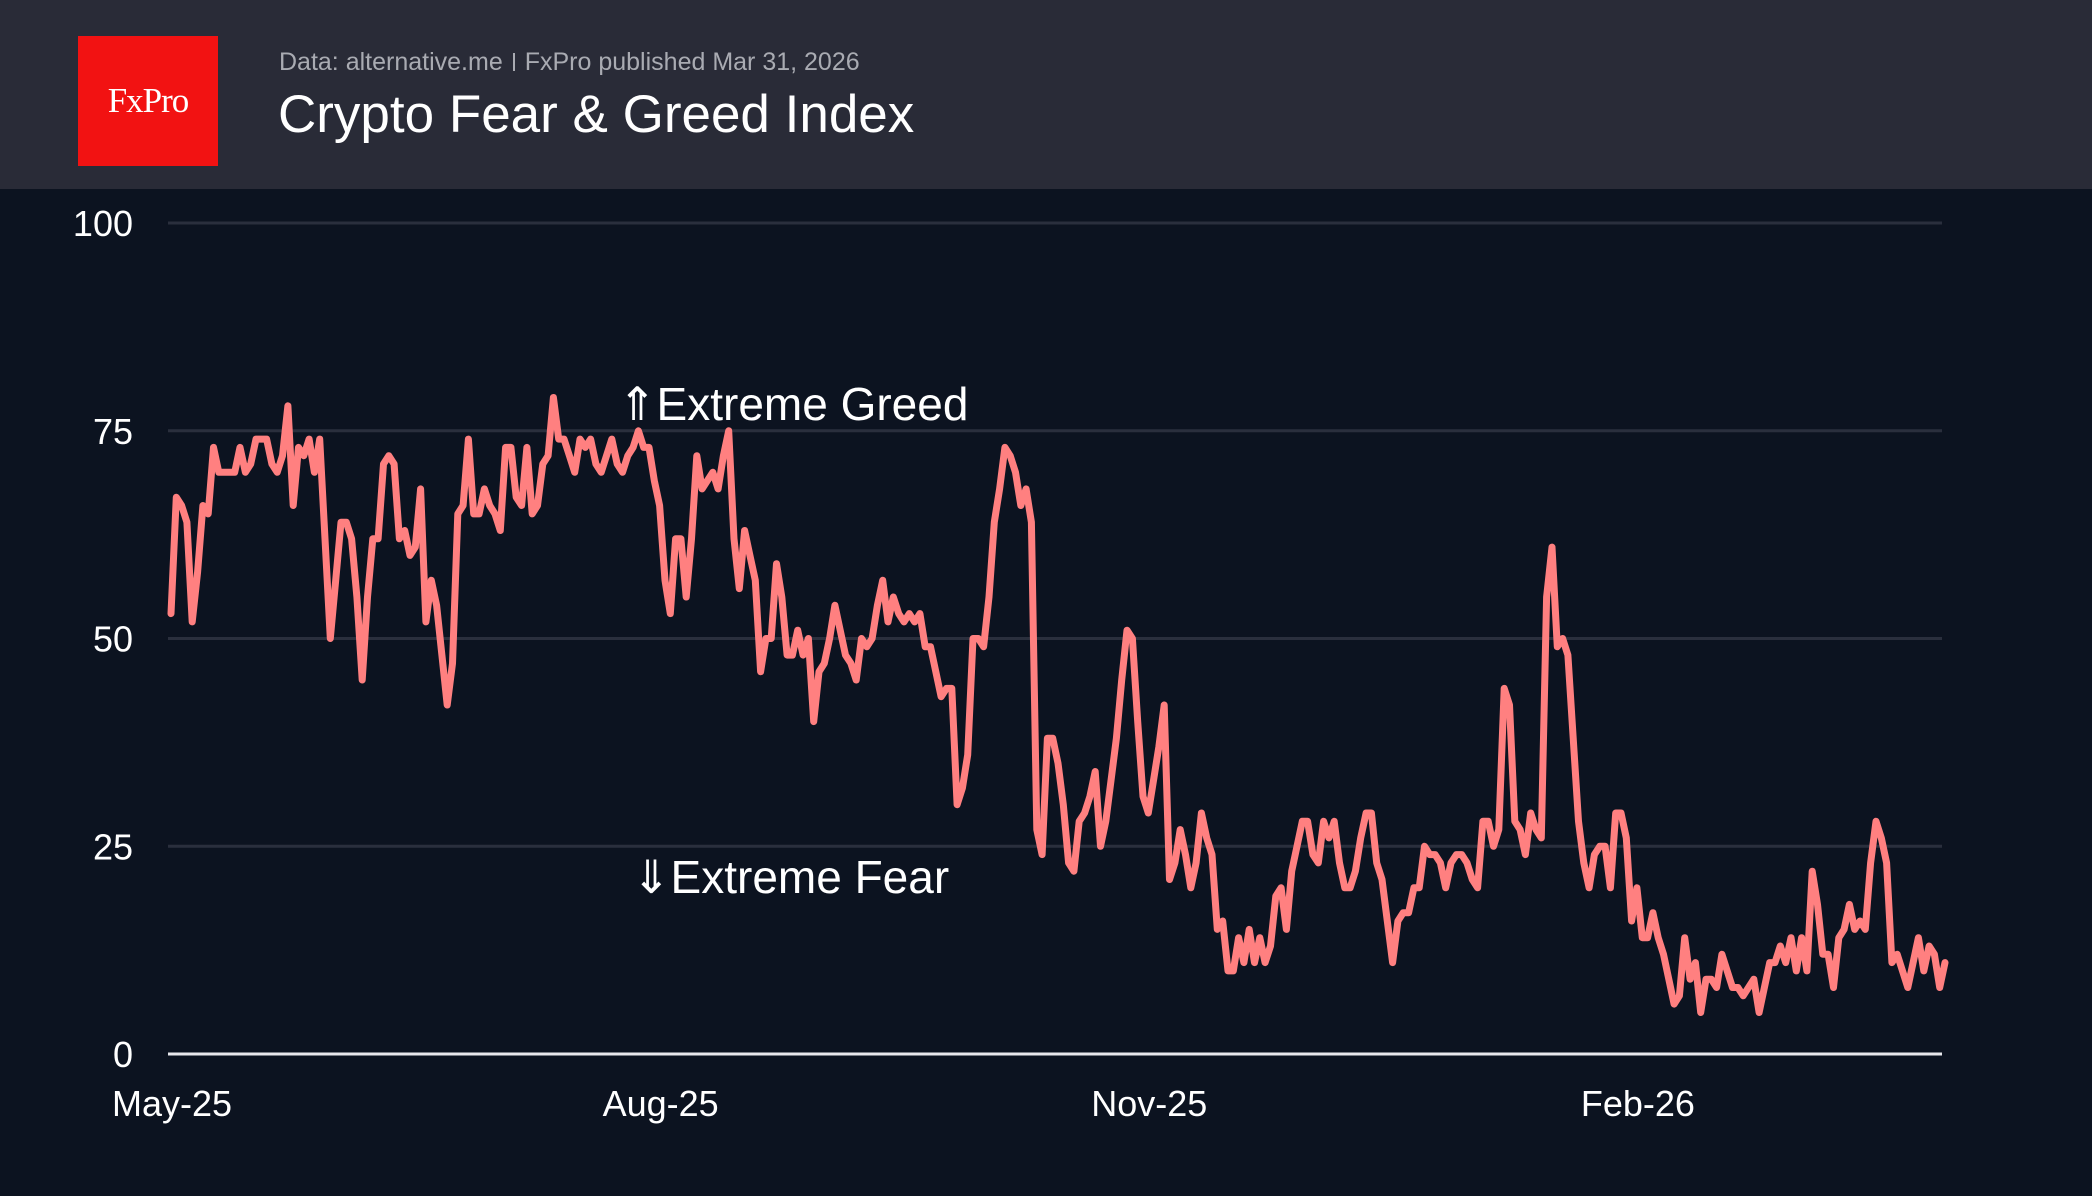  I want to click on extreme-fear-annotation: ⇓Extreme Fear, so click(790, 877).